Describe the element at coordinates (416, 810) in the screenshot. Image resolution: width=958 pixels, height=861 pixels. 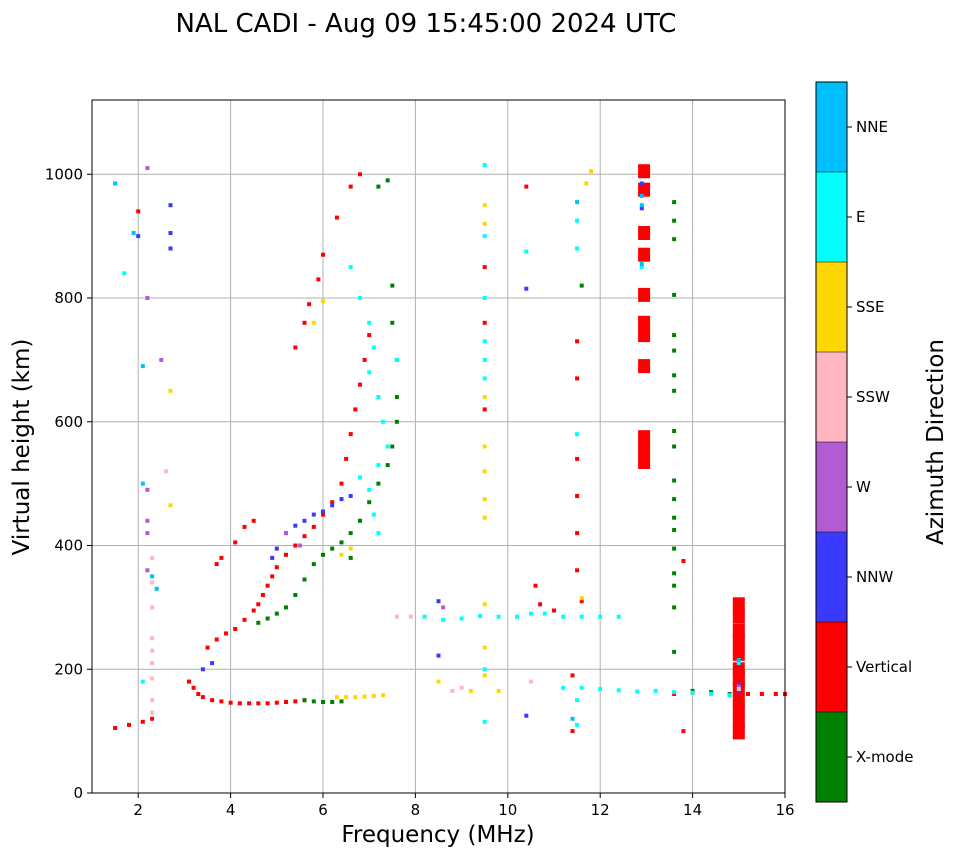
I see `x-tick-label: 8` at that location.